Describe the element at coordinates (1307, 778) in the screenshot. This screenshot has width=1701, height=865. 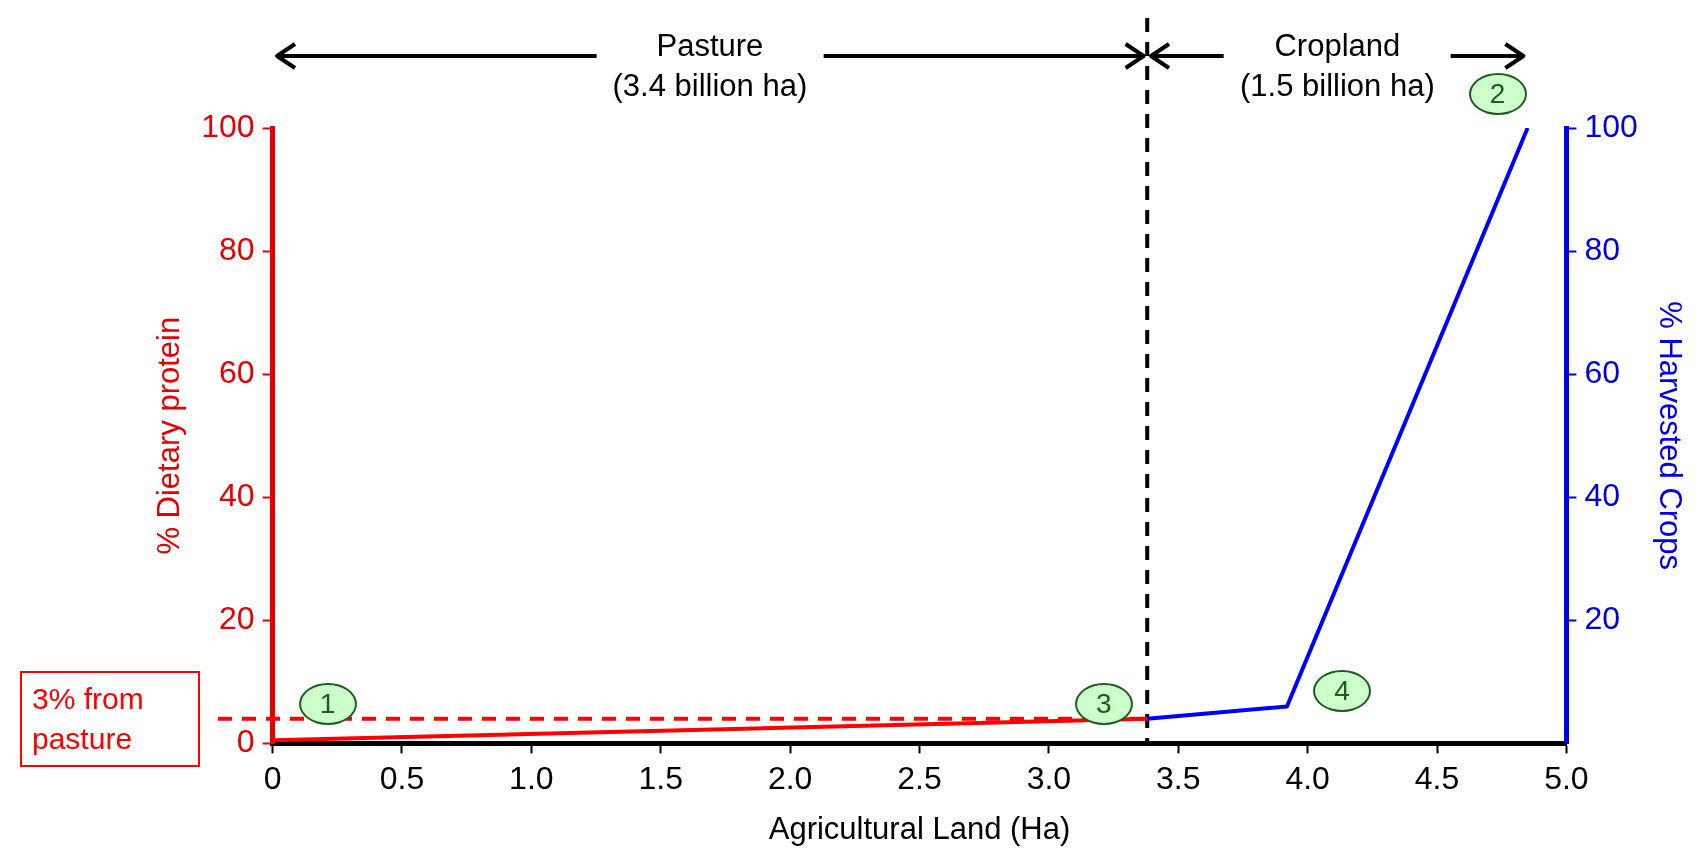
I see `x-tick-label: 4.0` at that location.